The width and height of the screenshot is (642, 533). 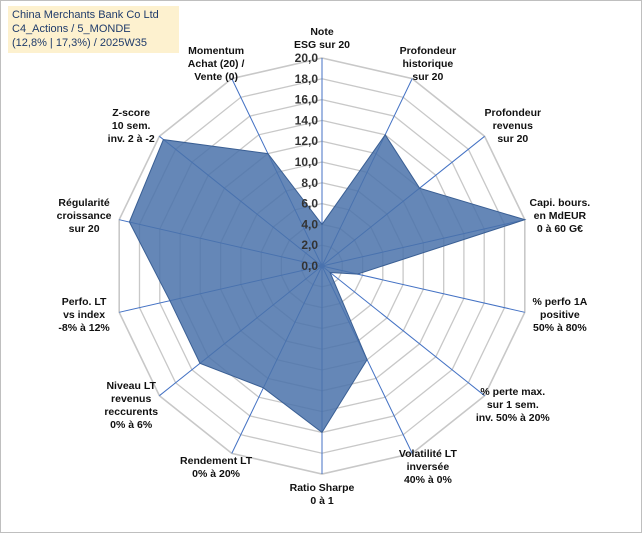 I want to click on tick-label: 4,0, so click(x=309, y=224).